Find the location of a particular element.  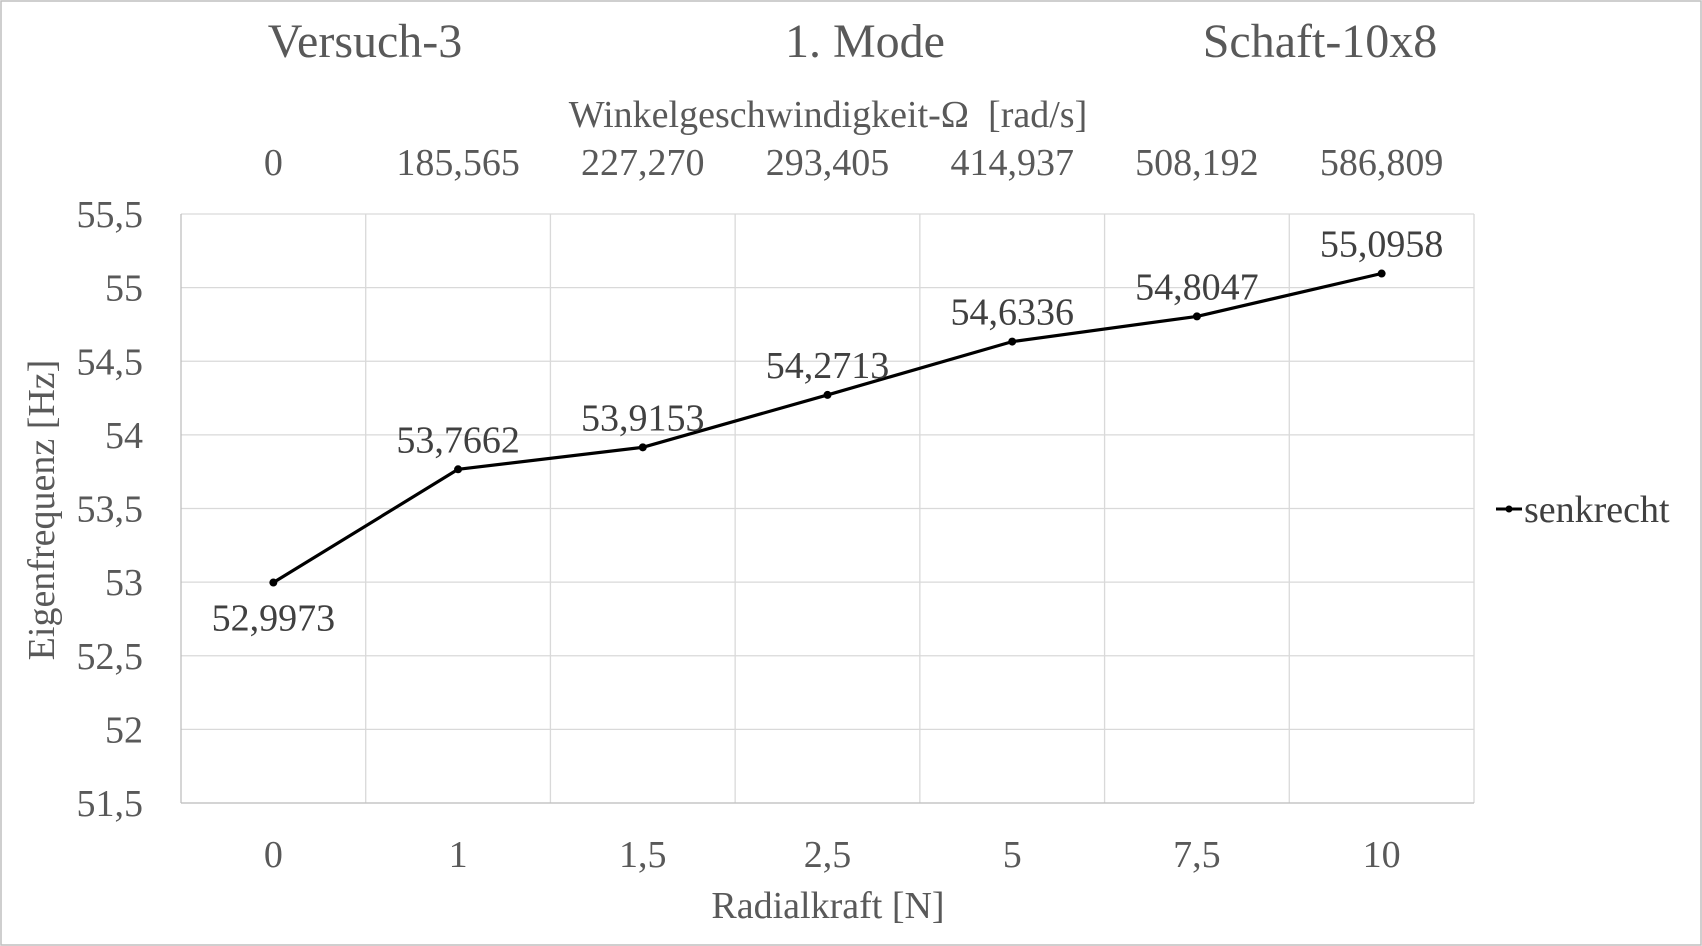

y-tick-label: 53 is located at coordinates (124, 583).